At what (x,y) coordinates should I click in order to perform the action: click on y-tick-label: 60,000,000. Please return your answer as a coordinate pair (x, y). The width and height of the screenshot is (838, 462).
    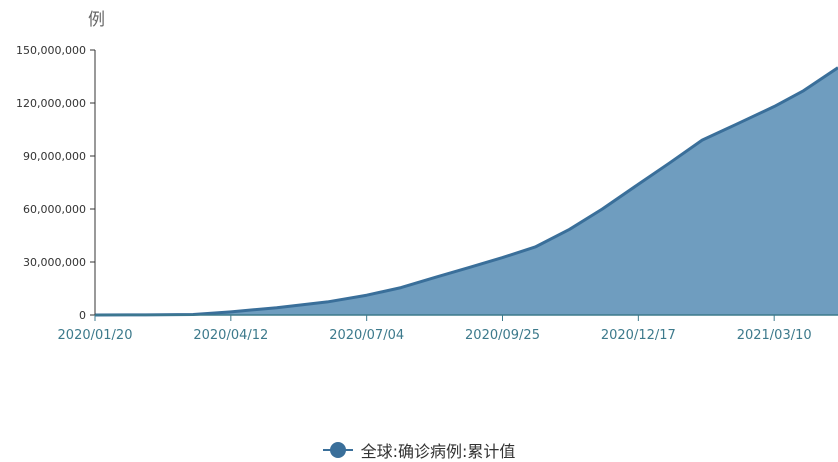
    Looking at the image, I should click on (54, 209).